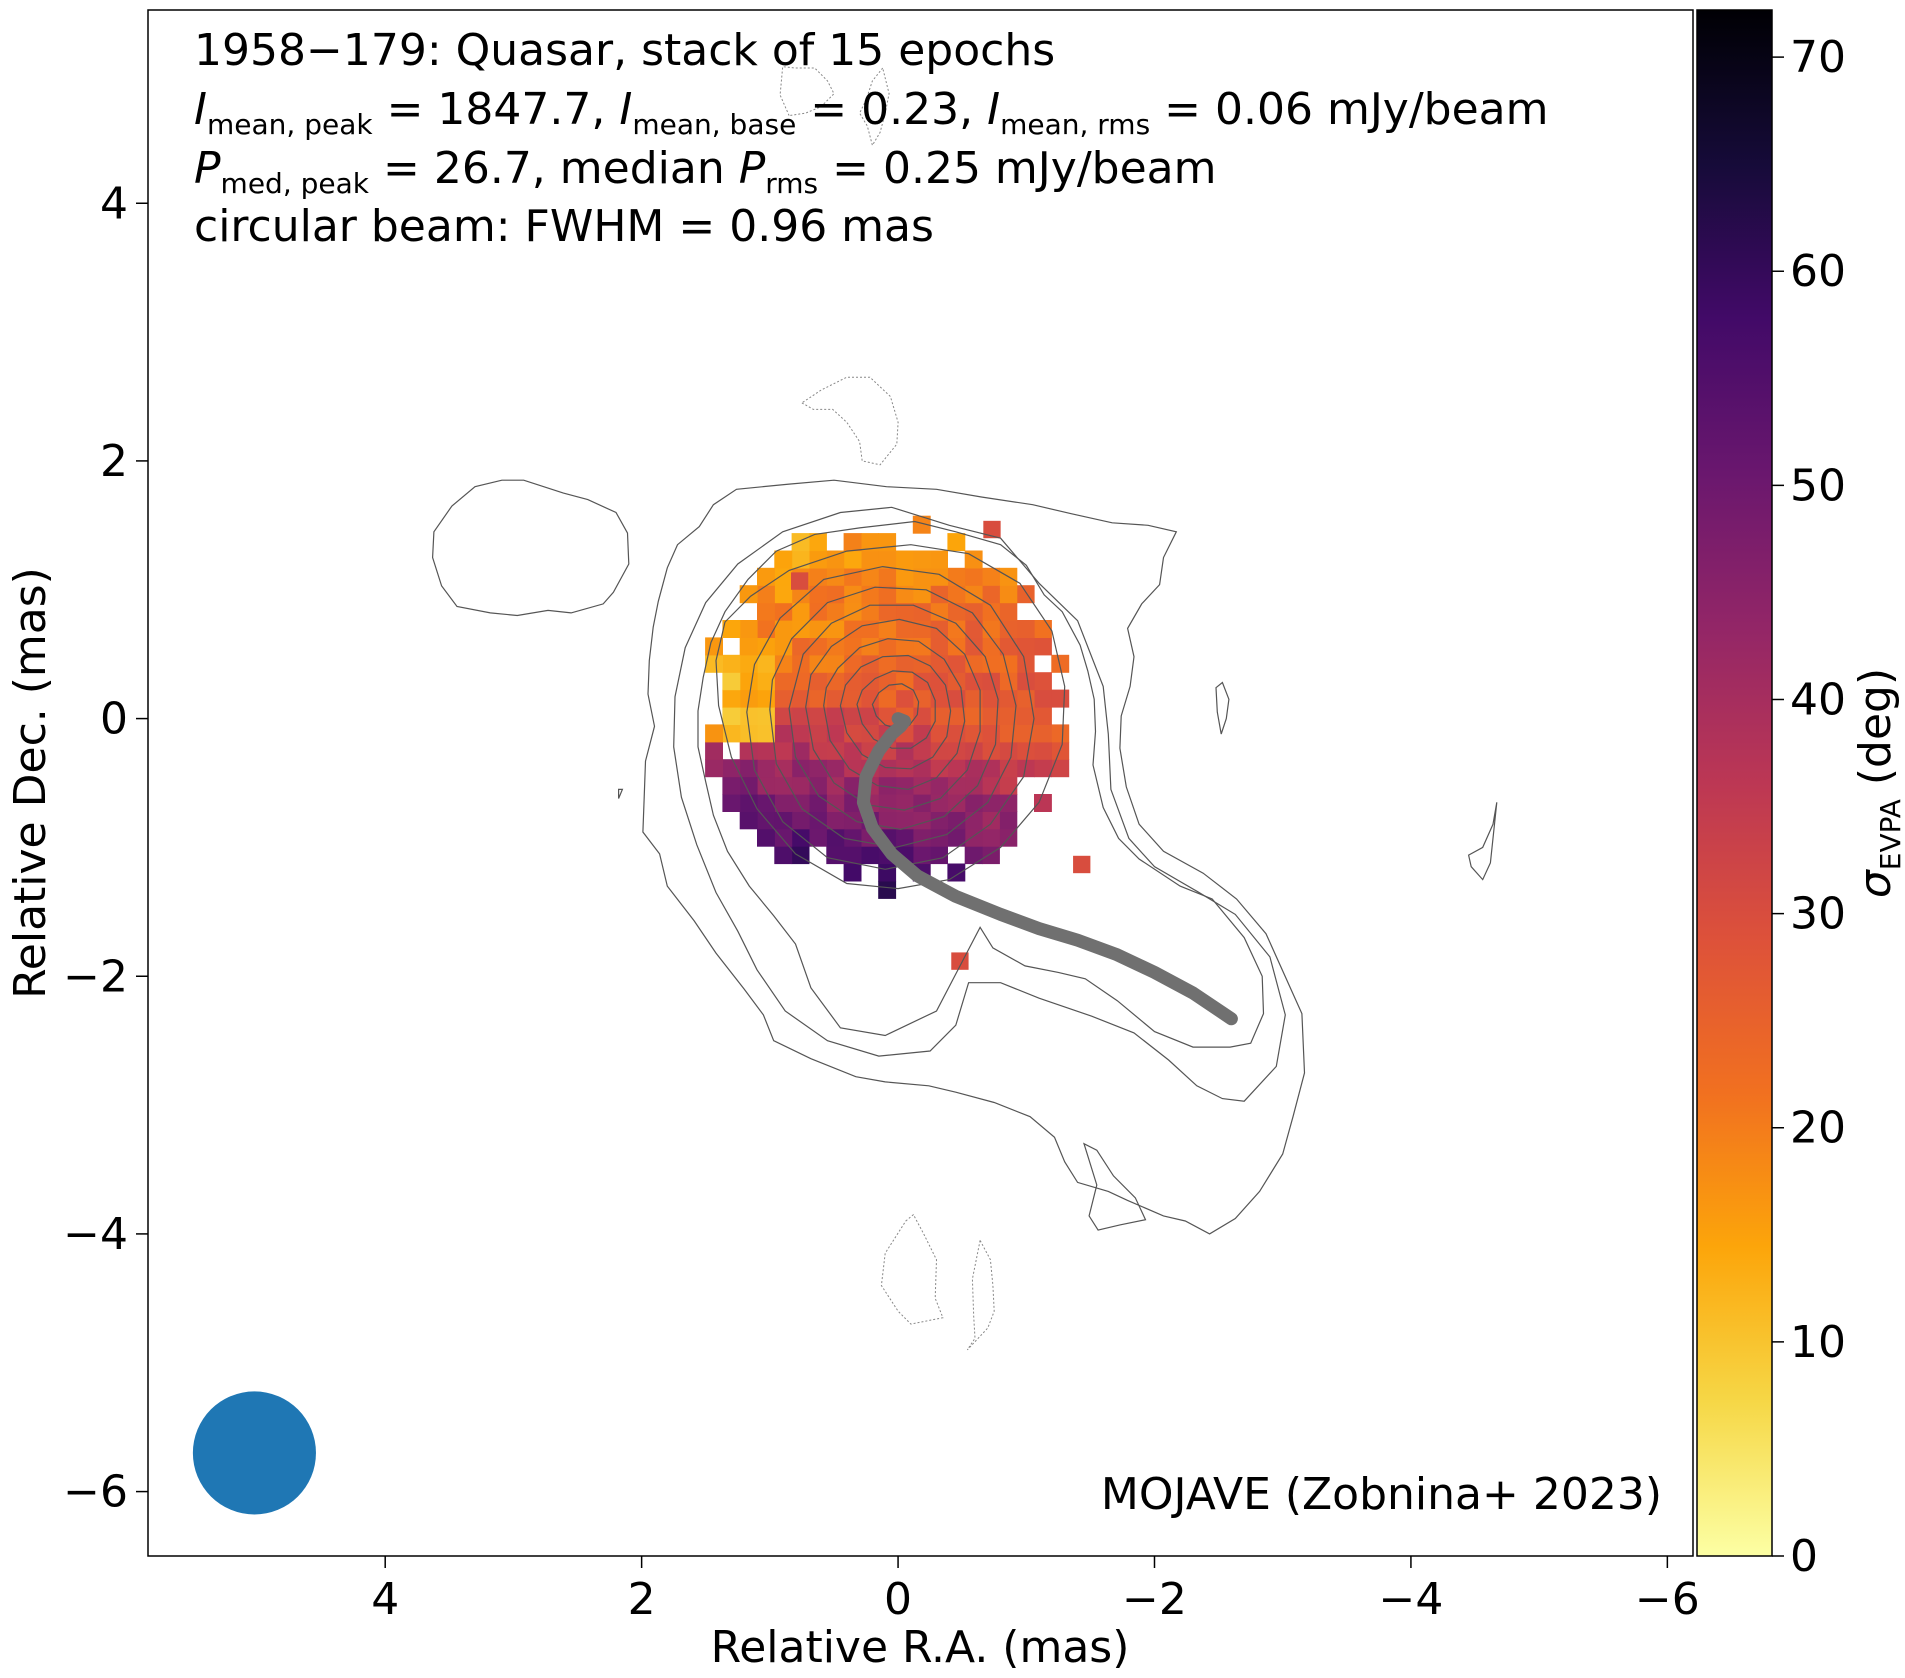 Image resolution: width=1905 pixels, height=1678 pixels. I want to click on y-tick-label: 0, so click(114, 719).